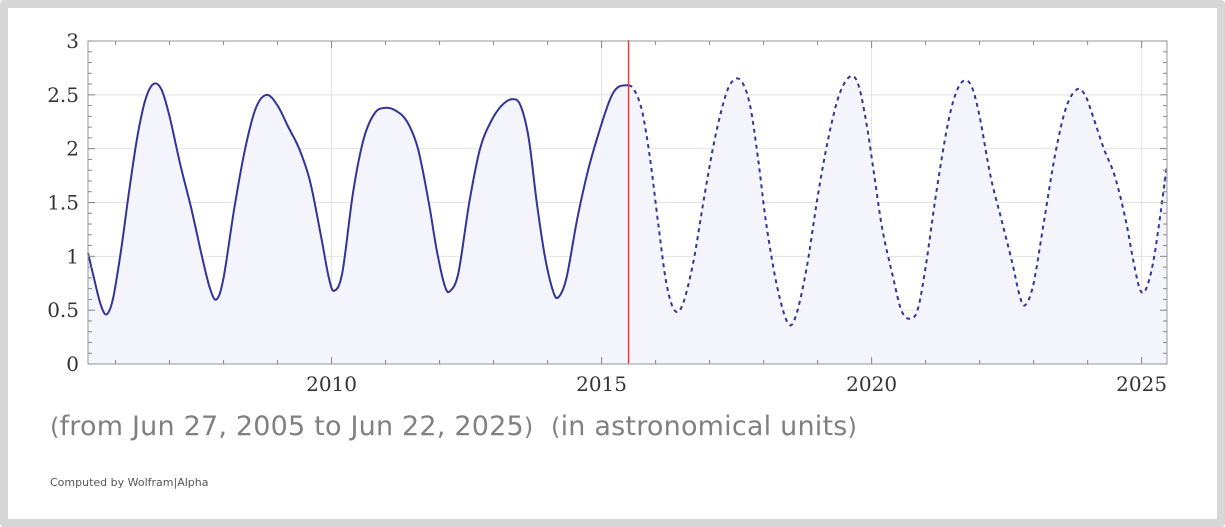  What do you see at coordinates (291, 426) in the screenshot?
I see `date-range-text: from Jun 27, 2005 to Jun 22, 2025` at bounding box center [291, 426].